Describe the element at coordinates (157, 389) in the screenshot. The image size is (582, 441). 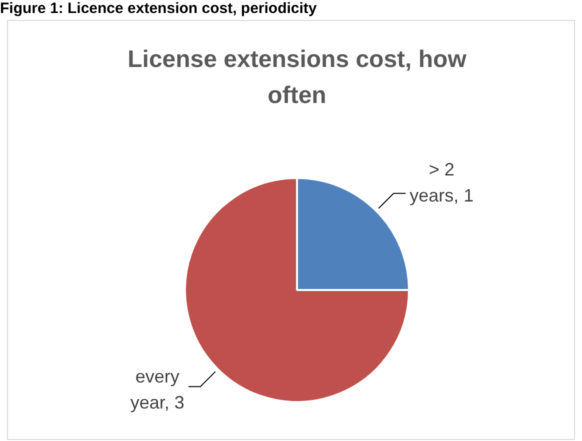
I see `data-label: every year, 3` at that location.